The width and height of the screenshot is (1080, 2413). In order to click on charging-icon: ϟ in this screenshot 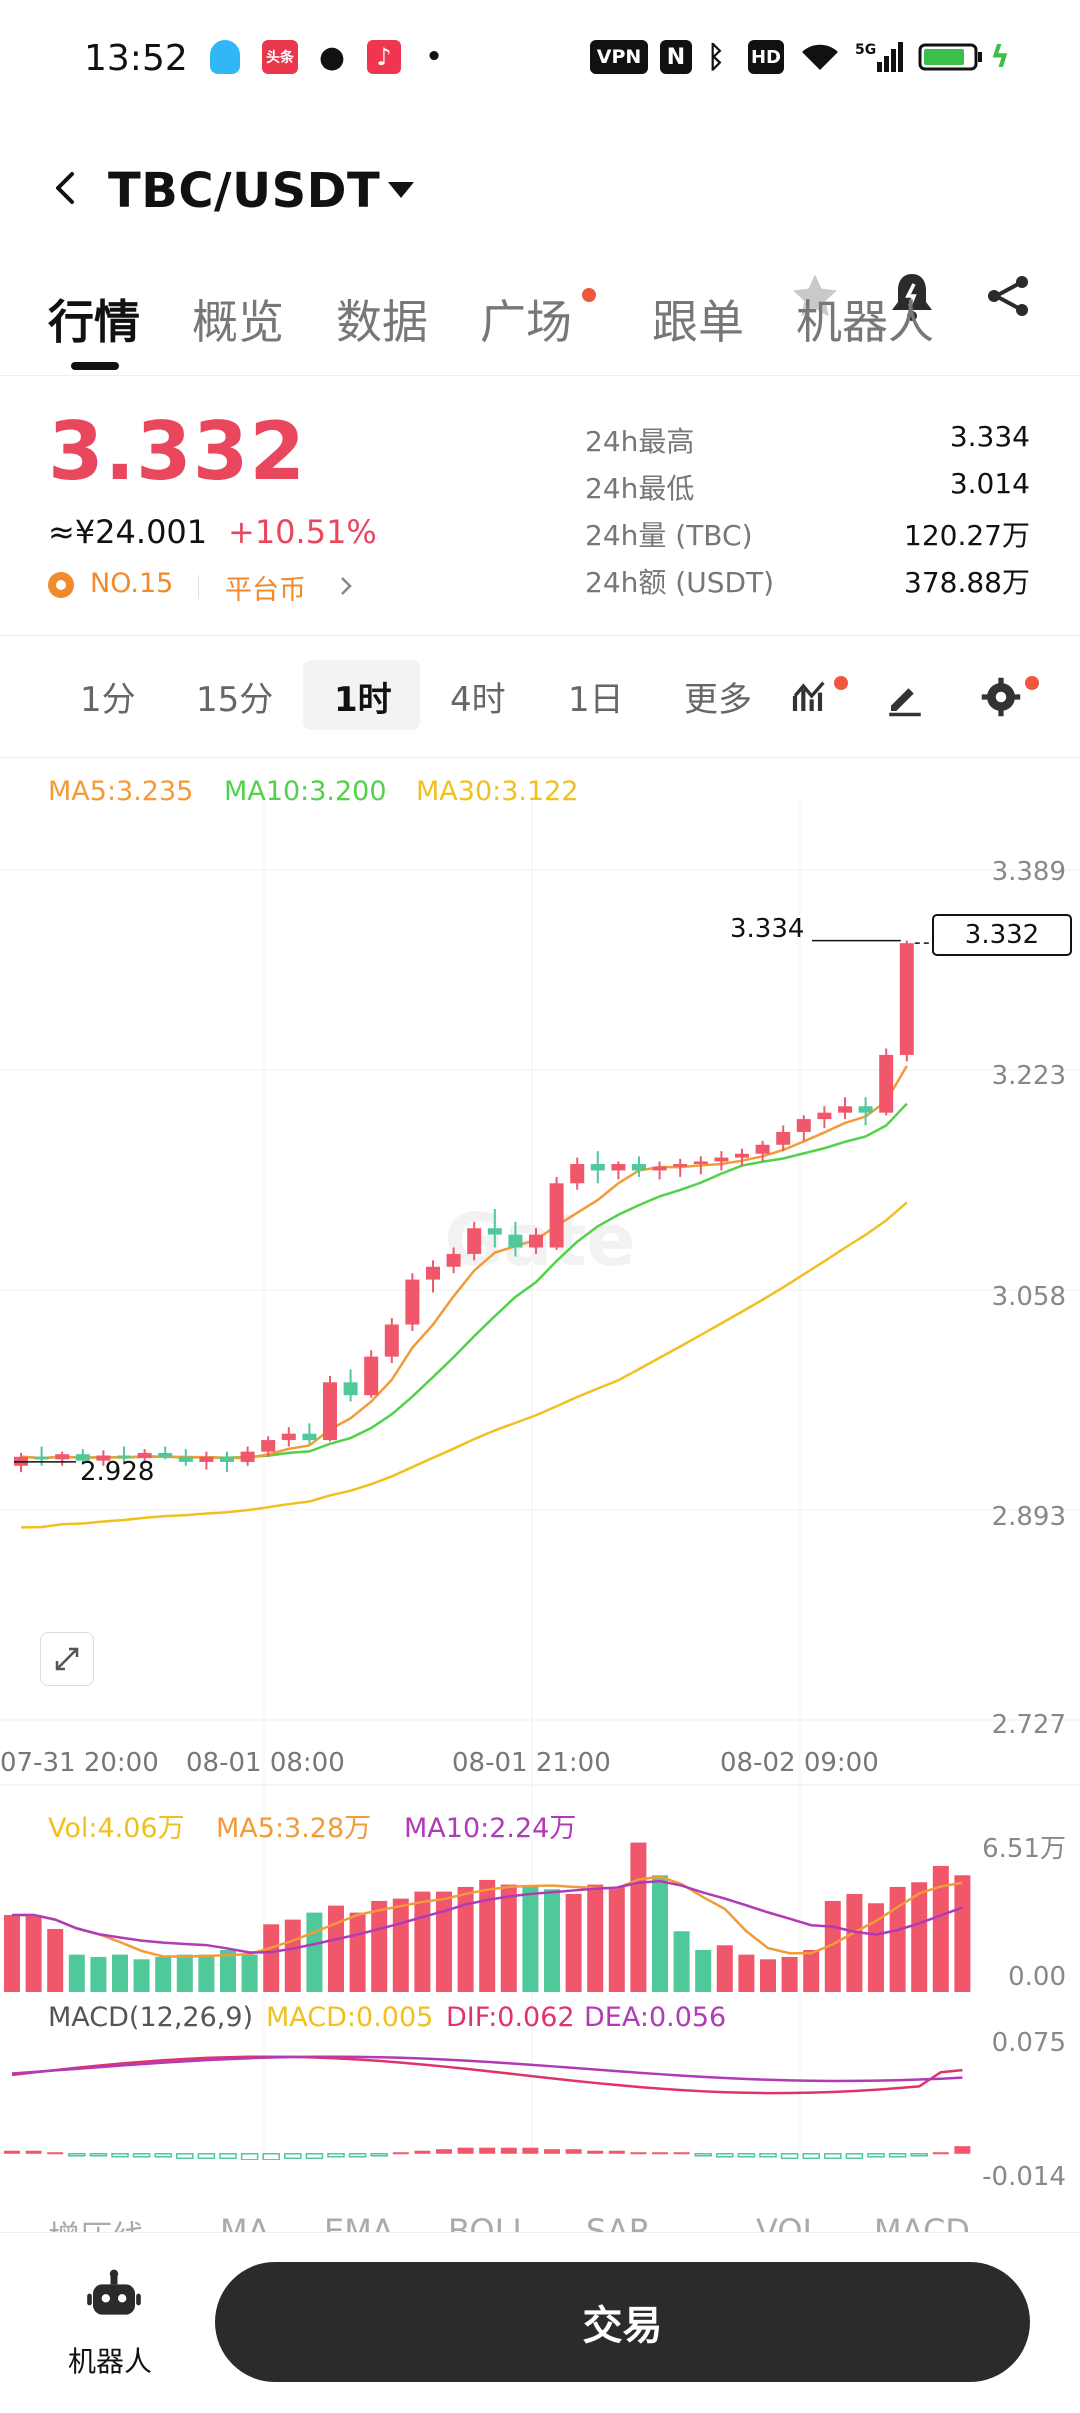, I will do `click(1000, 57)`.